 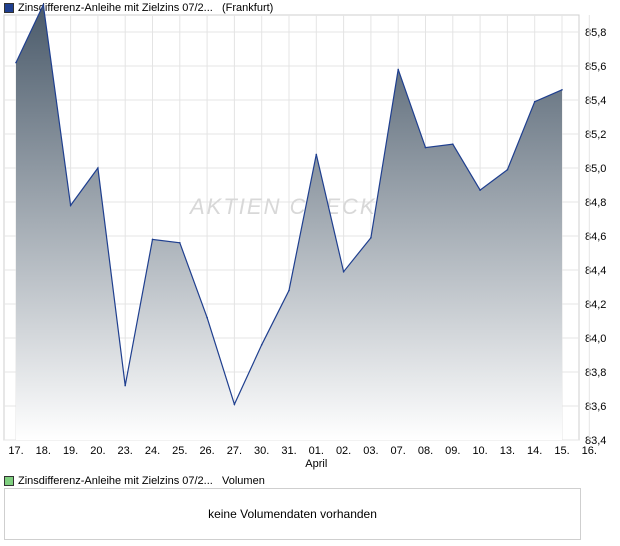 What do you see at coordinates (595, 33) in the screenshot?
I see `y-tick-label: 85,8` at bounding box center [595, 33].